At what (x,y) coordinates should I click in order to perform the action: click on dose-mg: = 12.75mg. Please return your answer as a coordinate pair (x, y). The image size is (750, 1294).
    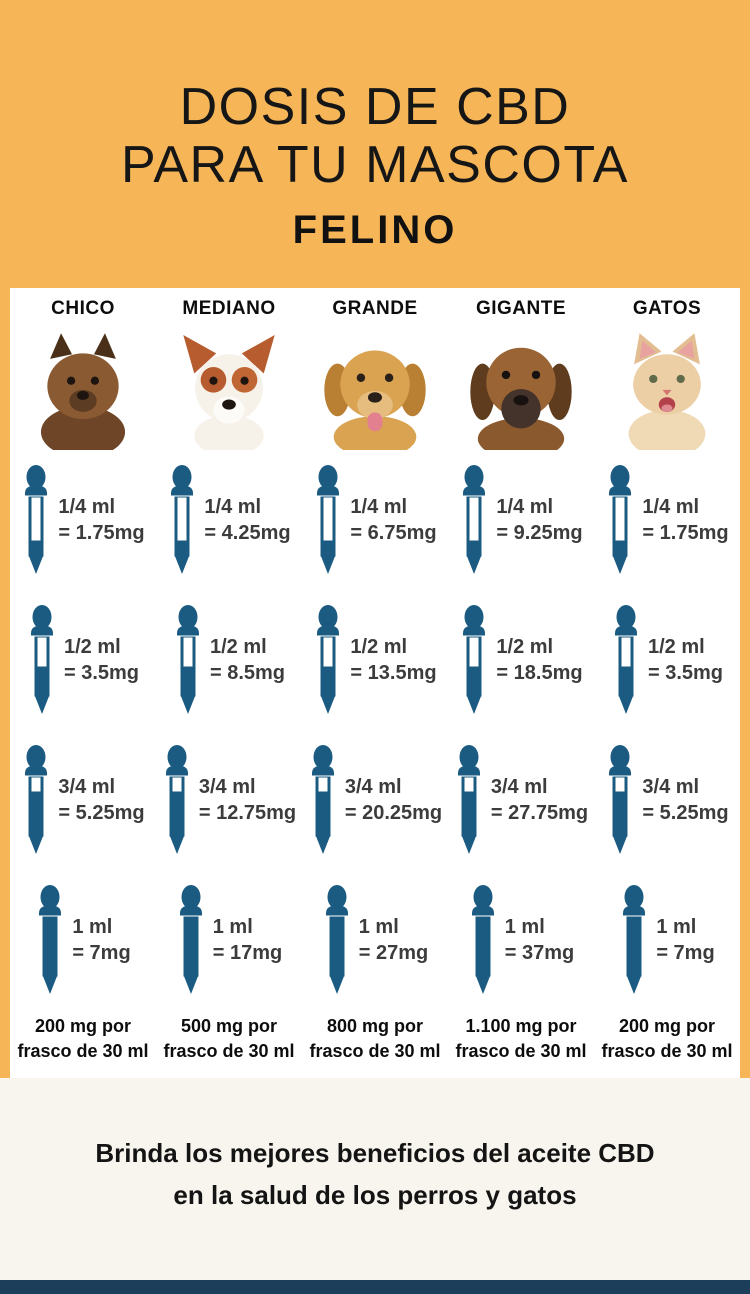
    Looking at the image, I should click on (247, 813).